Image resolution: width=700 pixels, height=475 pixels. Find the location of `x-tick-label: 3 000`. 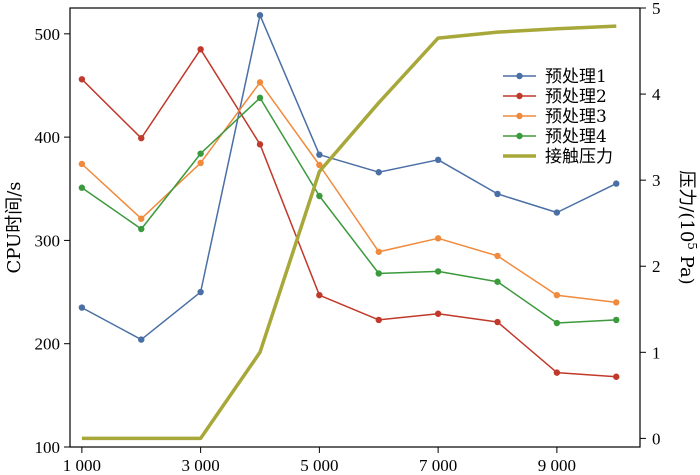

x-tick-label: 3 000 is located at coordinates (201, 465).